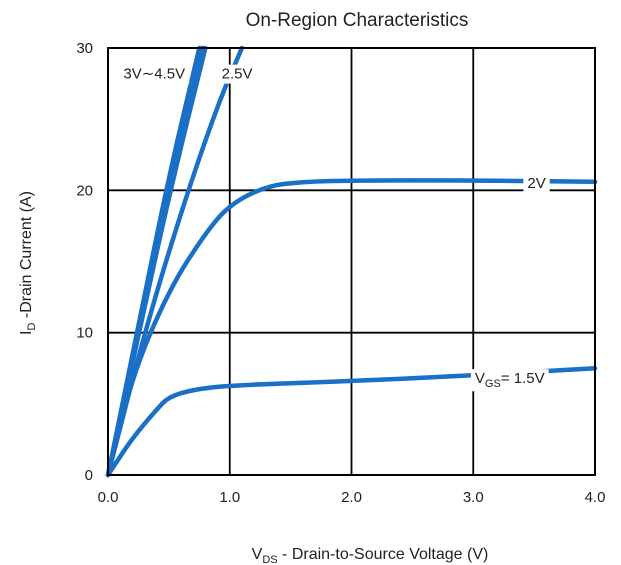 The height and width of the screenshot is (565, 621). I want to click on curve-label-text: 2.5V, so click(237, 74).